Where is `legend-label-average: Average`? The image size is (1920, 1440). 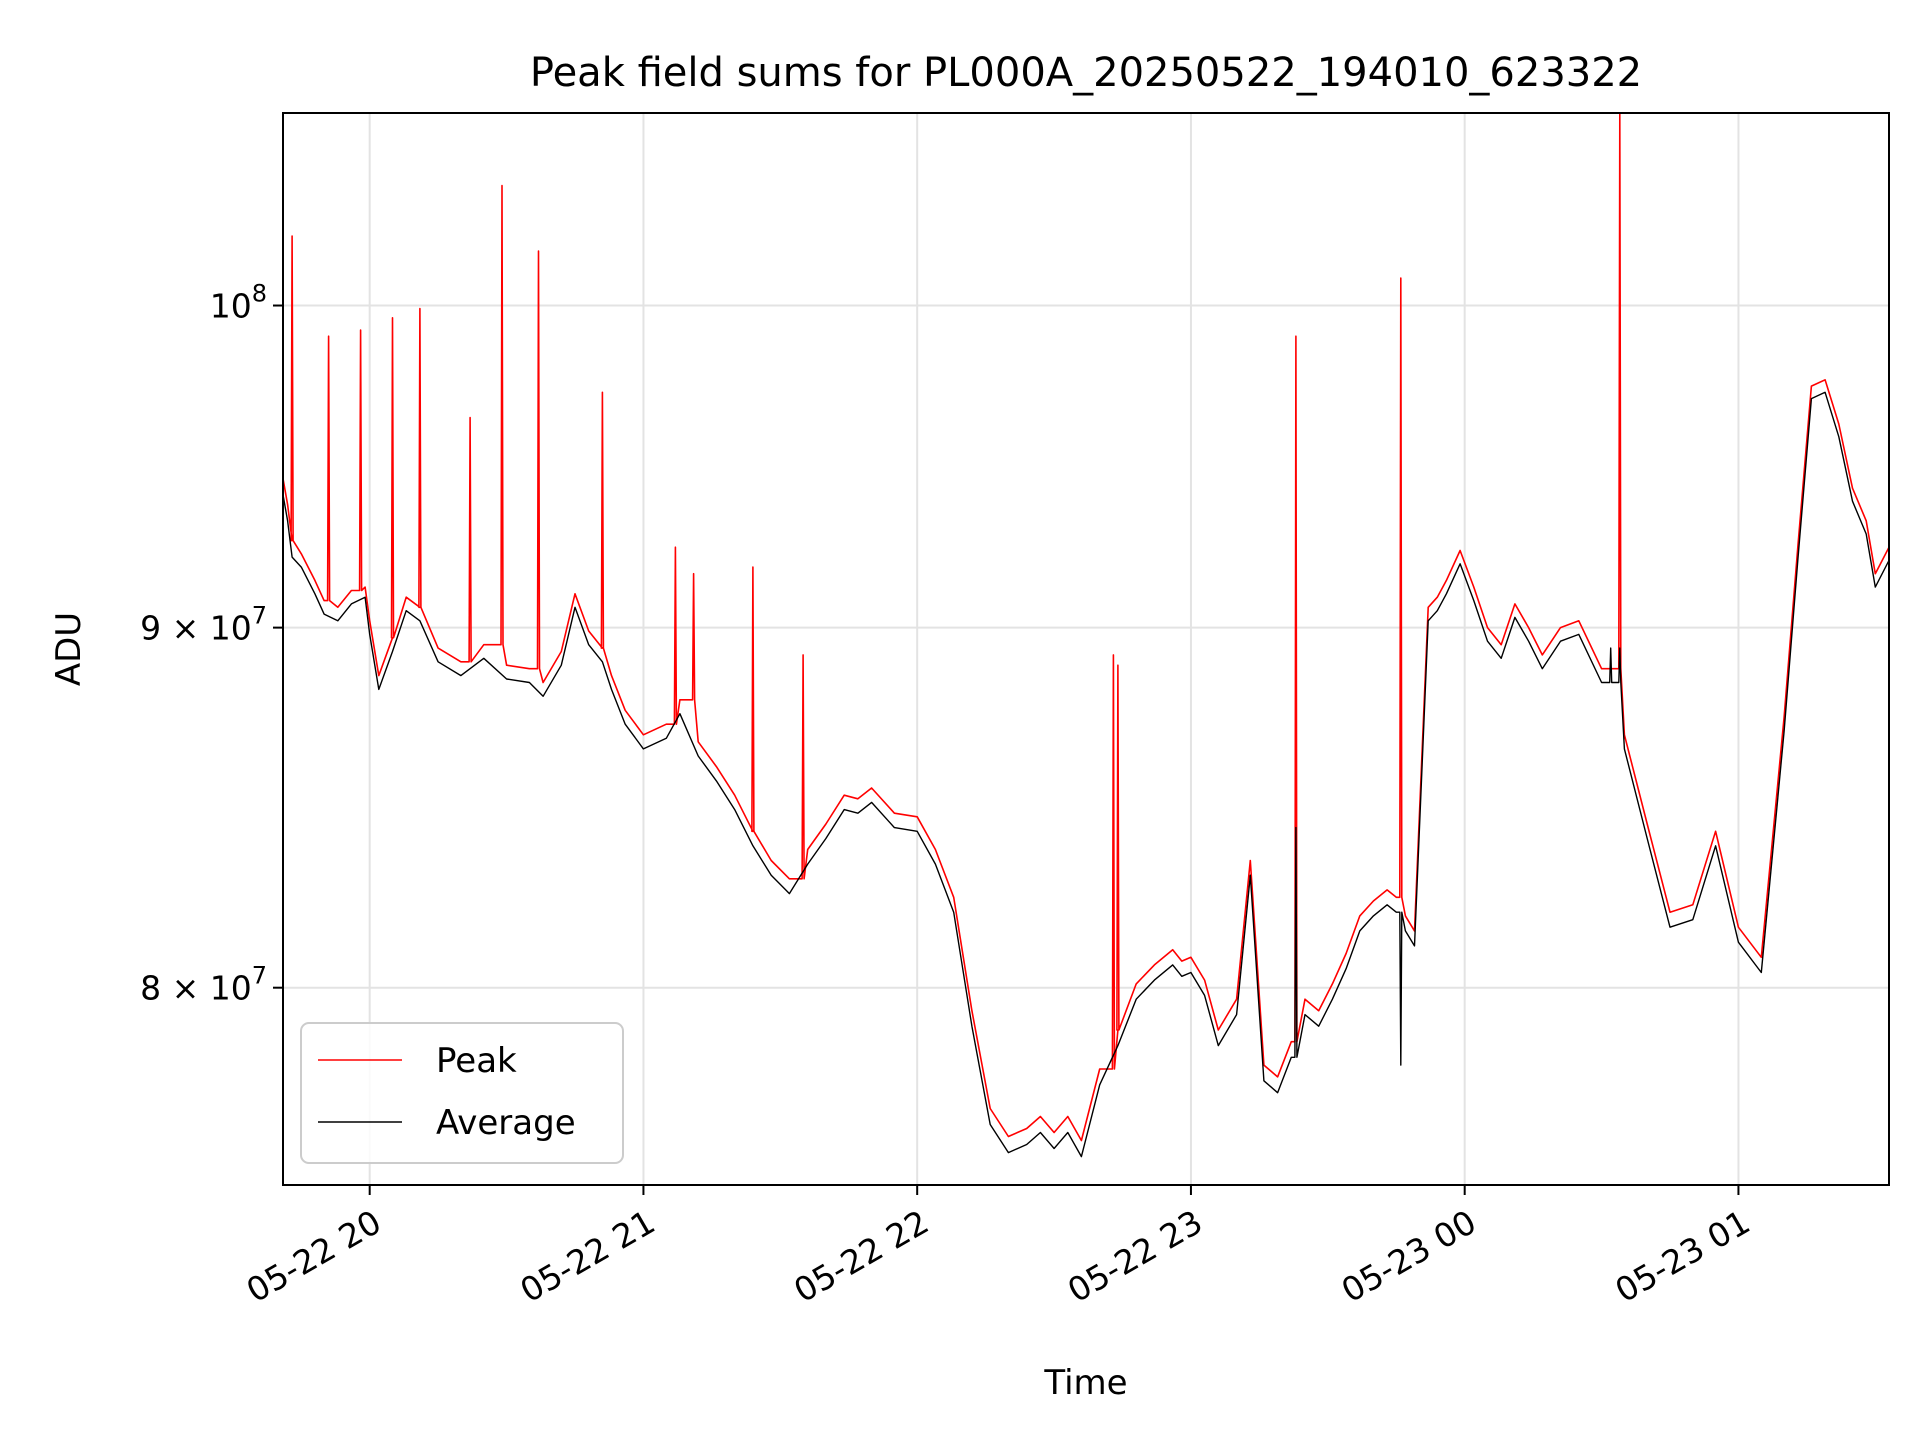
legend-label-average: Average is located at coordinates (506, 1123).